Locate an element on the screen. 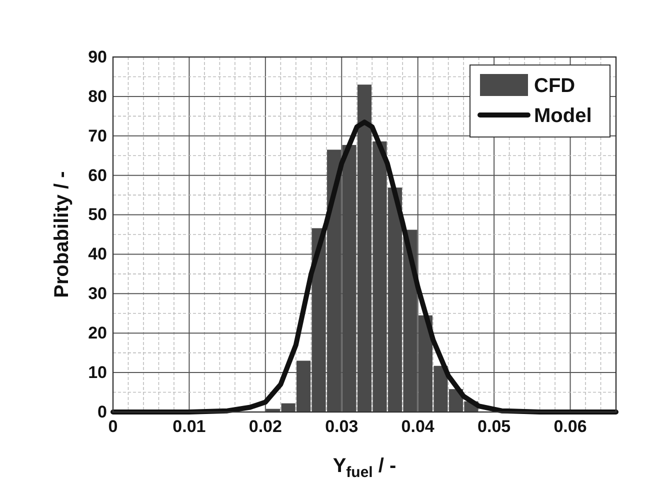 Image resolution: width=654 pixels, height=504 pixels. y-tick-label: 80 is located at coordinates (97, 96).